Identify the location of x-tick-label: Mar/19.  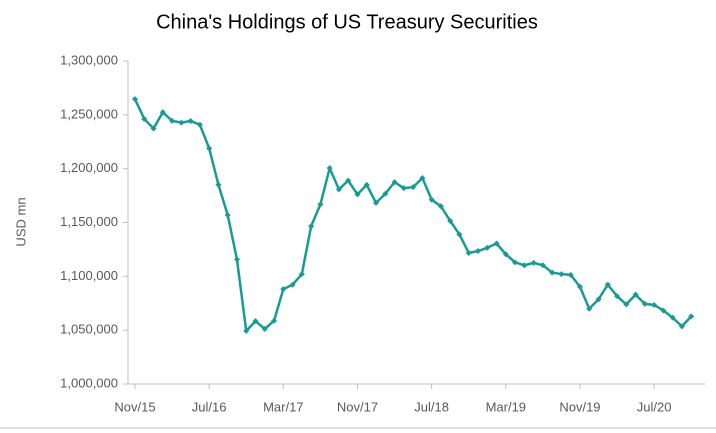
(506, 406).